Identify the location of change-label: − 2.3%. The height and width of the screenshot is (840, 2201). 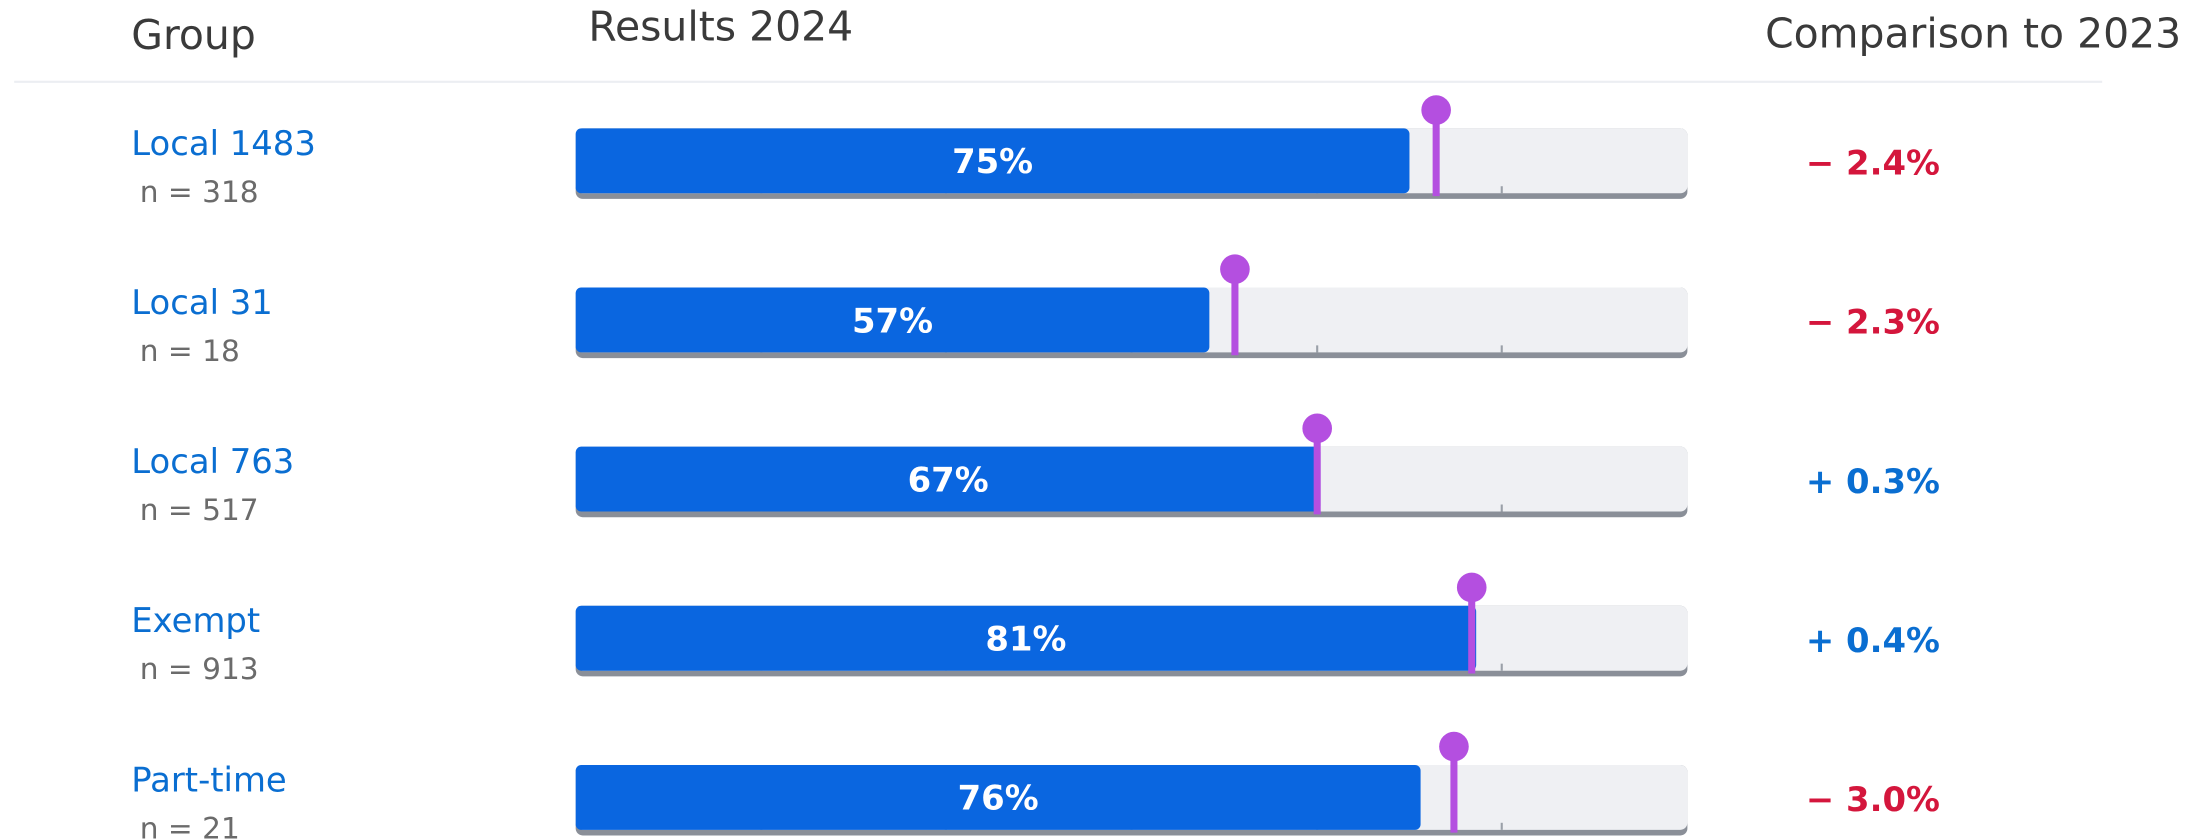
(1873, 322).